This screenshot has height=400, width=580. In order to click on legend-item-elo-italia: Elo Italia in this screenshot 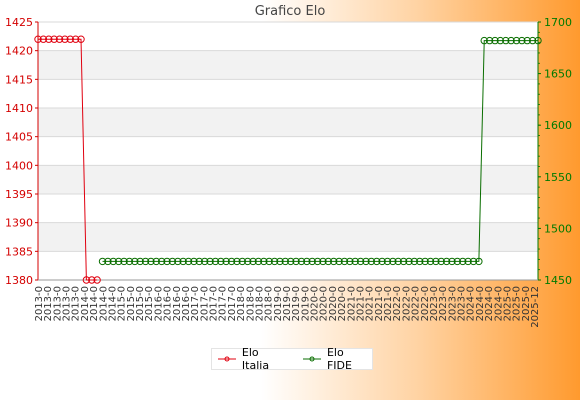, I will do `click(253, 359)`.